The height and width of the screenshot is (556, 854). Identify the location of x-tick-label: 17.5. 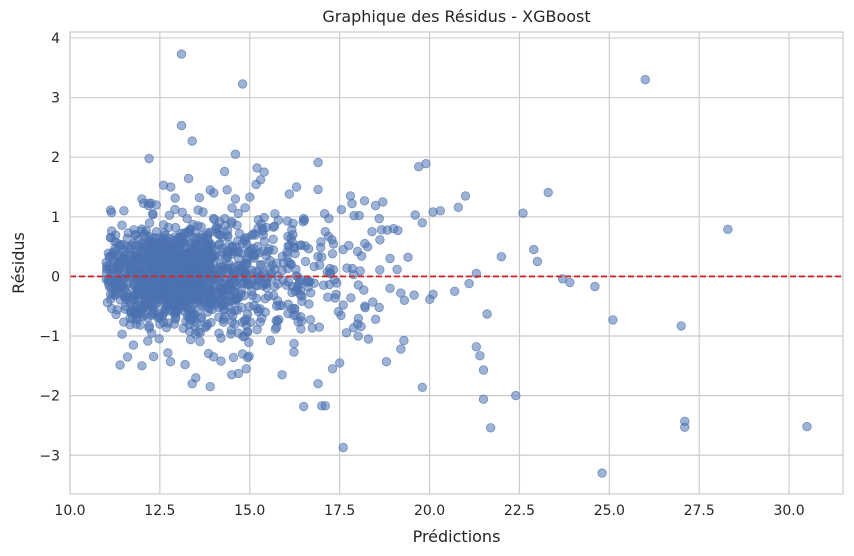
(339, 511).